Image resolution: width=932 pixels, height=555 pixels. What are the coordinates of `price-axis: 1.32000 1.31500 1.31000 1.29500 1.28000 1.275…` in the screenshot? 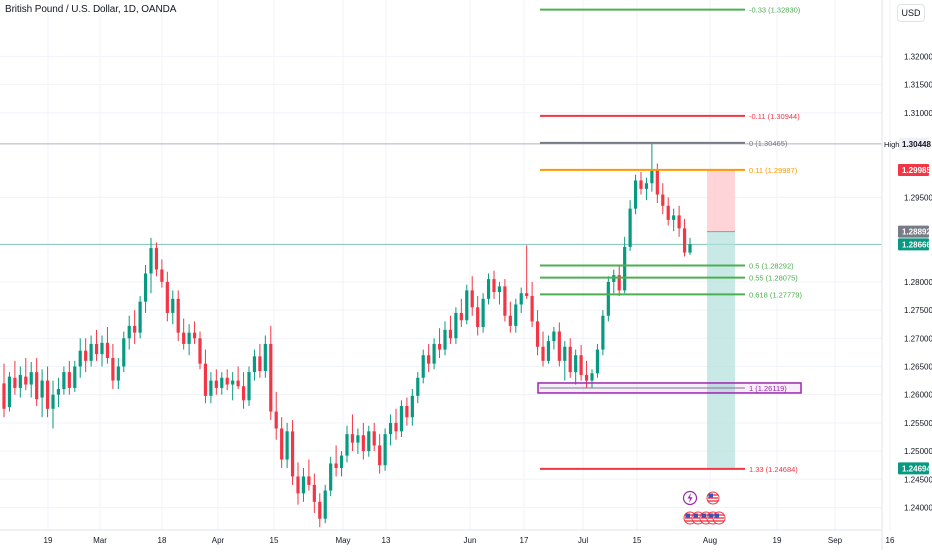 It's located at (906, 275).